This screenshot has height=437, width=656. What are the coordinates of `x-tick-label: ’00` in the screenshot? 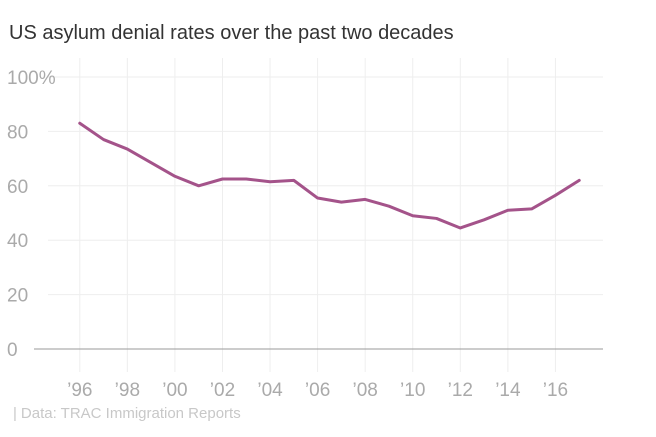 It's located at (174, 390).